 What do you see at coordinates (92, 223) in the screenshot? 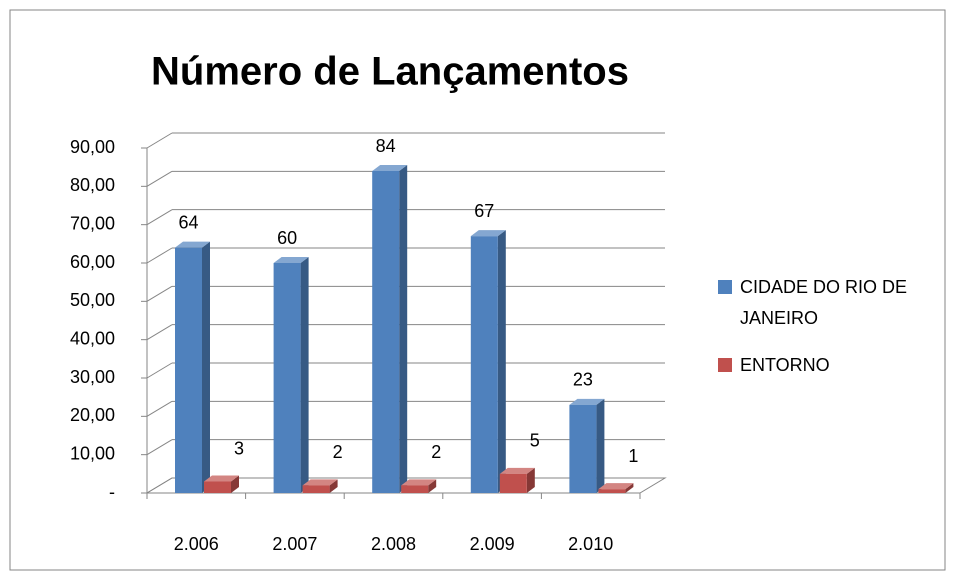
I see `y-tick-label: 70,00` at bounding box center [92, 223].